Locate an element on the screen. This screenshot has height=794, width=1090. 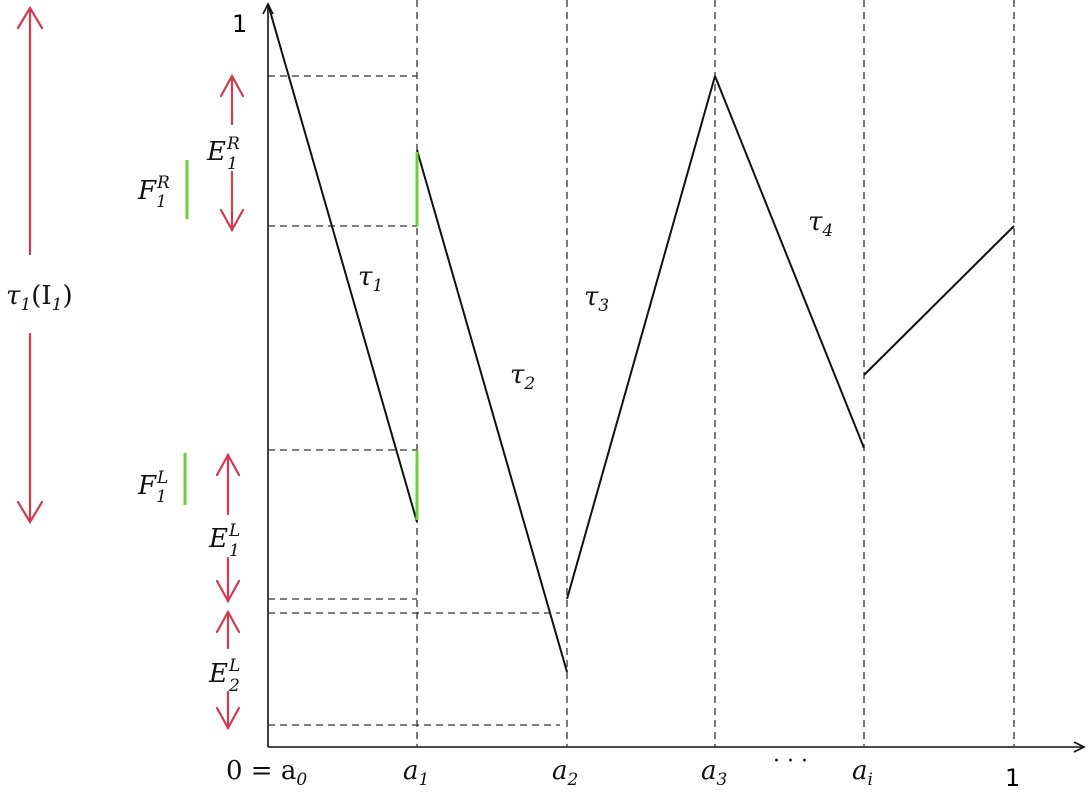
arrow-tau1-I1 is located at coordinates (30, 265).